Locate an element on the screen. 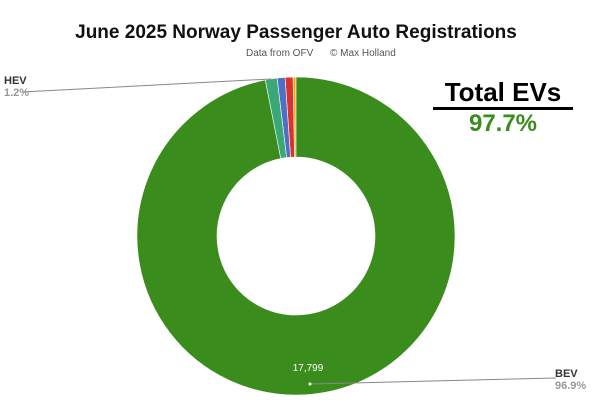 This screenshot has width=592, height=416. hev-label: HEV 1.2% is located at coordinates (16, 87).